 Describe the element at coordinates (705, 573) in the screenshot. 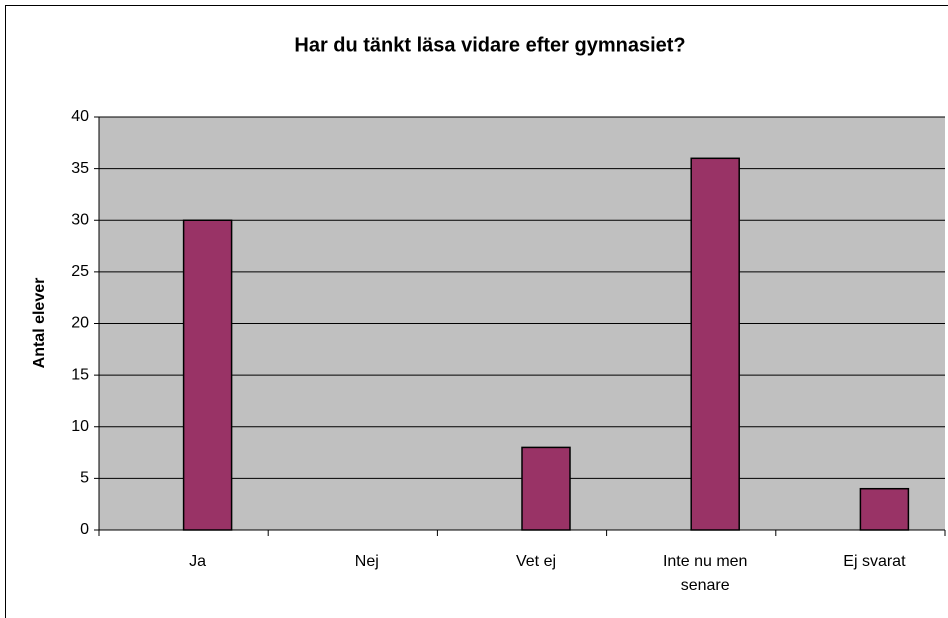

I see `x-tick-label: Inte nu men senare` at that location.